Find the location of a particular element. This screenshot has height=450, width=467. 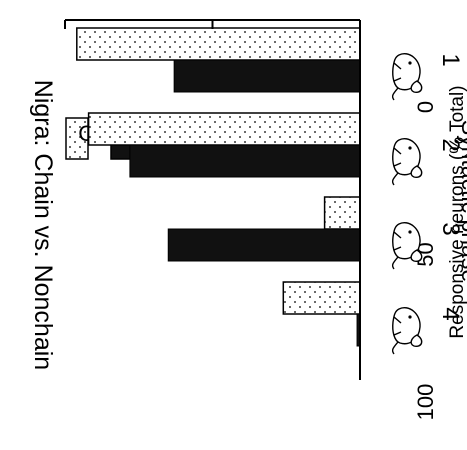

category-labels: 1 2 3 4 is located at coordinates (427, 203).